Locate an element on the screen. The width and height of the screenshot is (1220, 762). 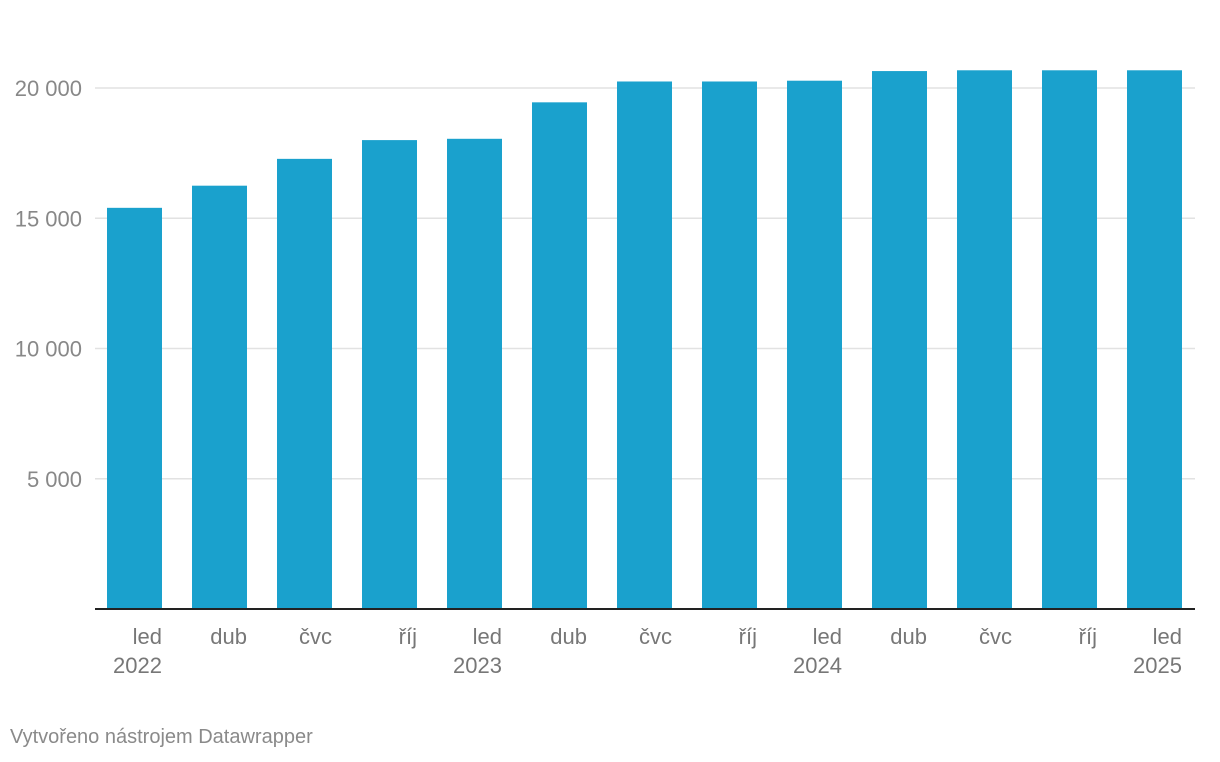
x-tick-label-year: 2024 is located at coordinates (817, 665).